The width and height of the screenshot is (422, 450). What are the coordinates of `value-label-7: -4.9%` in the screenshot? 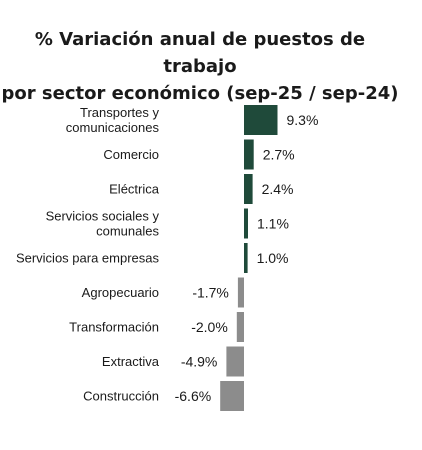 It's located at (199, 362).